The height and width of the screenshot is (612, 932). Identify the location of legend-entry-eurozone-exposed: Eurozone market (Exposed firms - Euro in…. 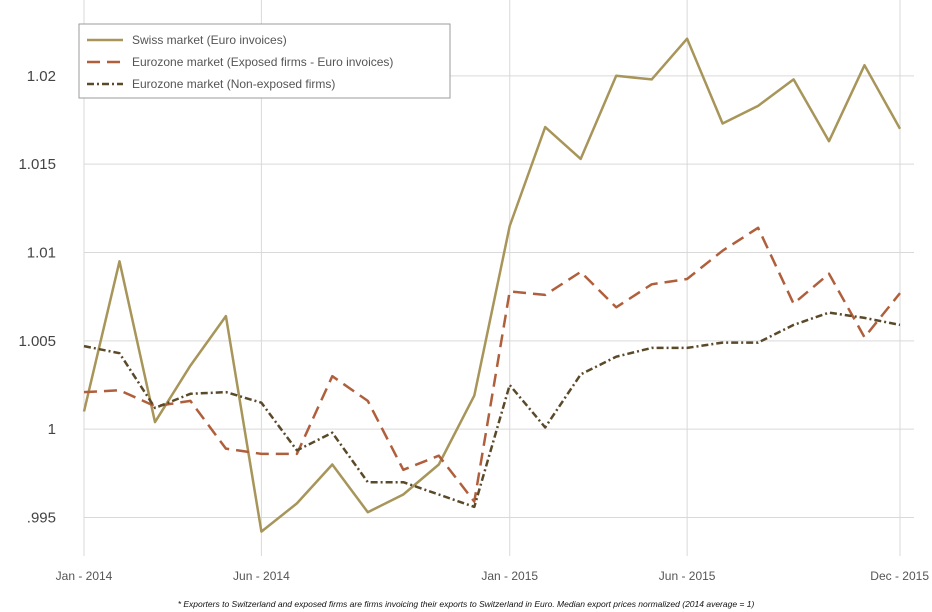
(240, 62).